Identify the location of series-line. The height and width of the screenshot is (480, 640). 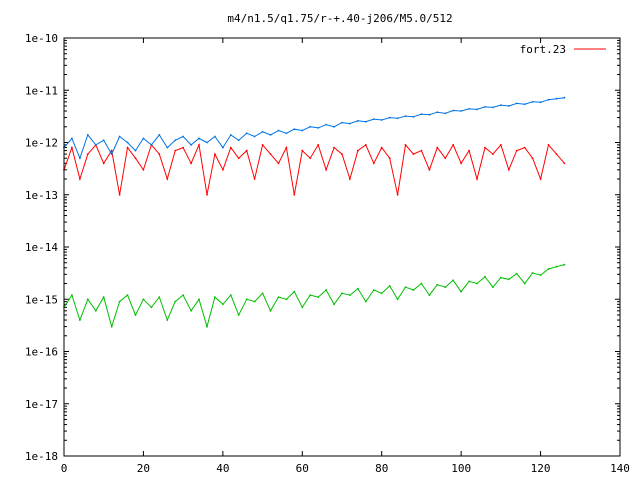
(314, 296).